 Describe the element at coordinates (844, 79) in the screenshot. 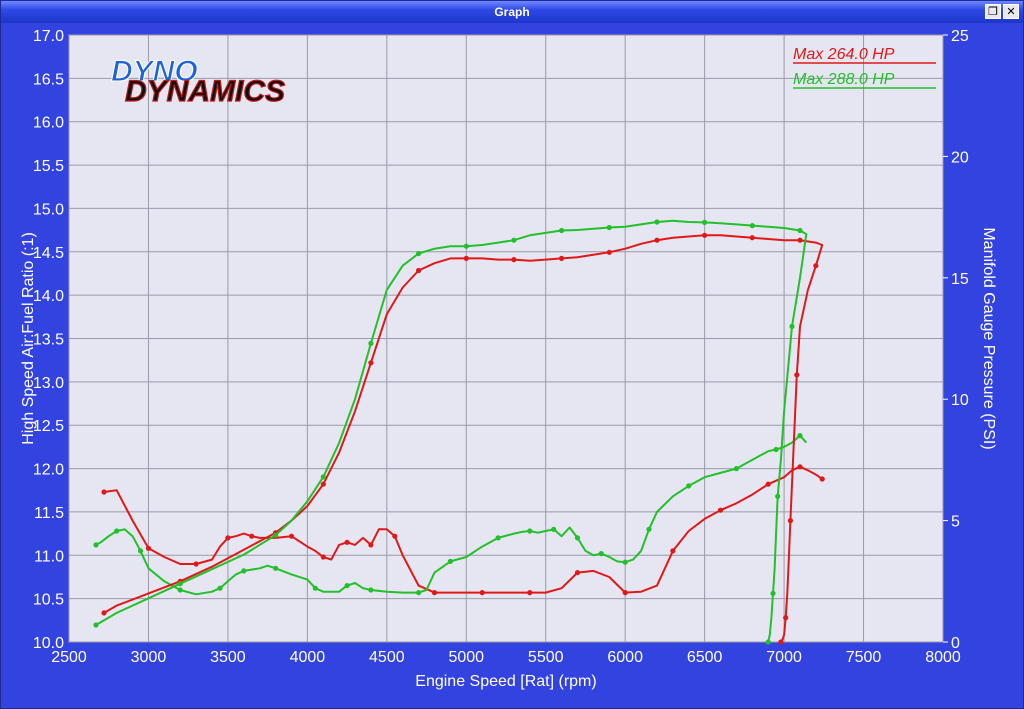

I see `legend-label: Max 288.0 HP` at that location.